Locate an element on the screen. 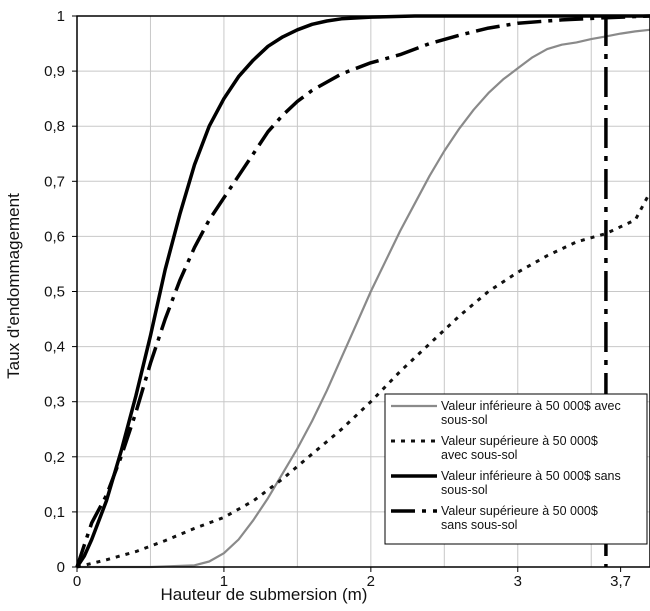 This screenshot has height=611, width=650. x-tick-label-0: 0 is located at coordinates (77, 581).